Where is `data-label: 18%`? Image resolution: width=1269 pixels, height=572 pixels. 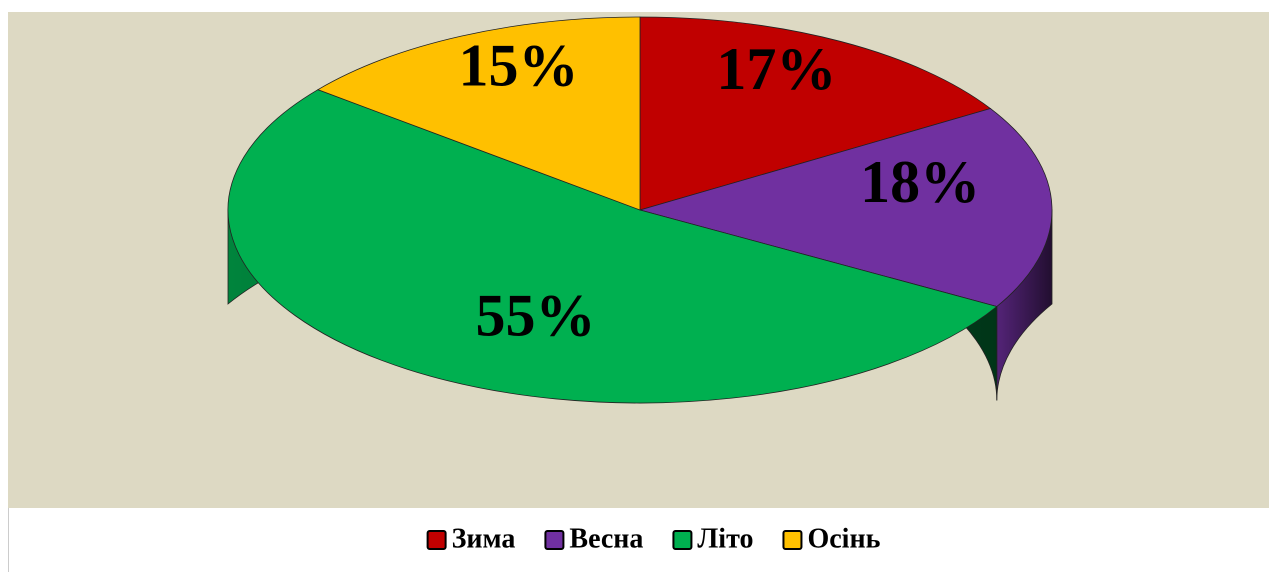
data-label: 18% is located at coordinates (920, 182).